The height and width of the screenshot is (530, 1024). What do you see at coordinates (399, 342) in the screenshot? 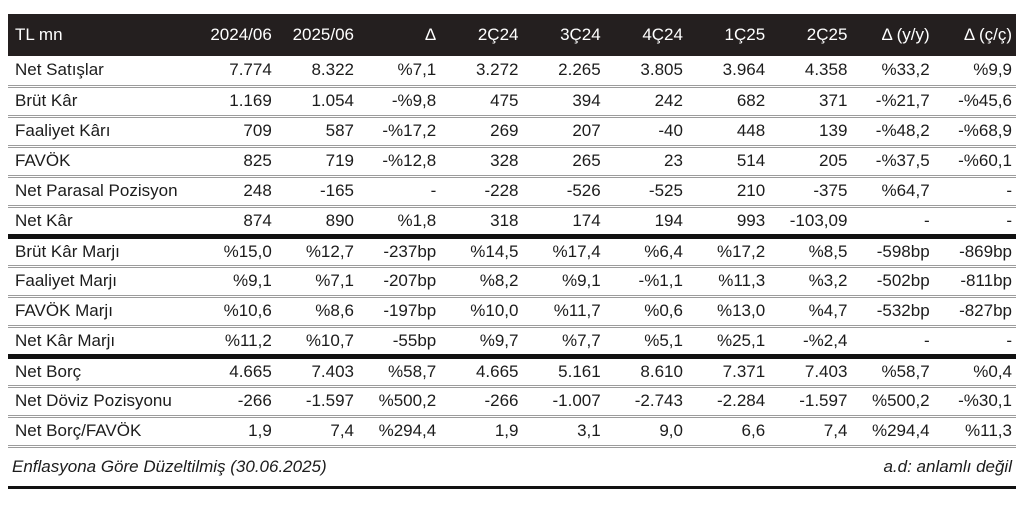
I see `value-cell: -55bp` at bounding box center [399, 342].